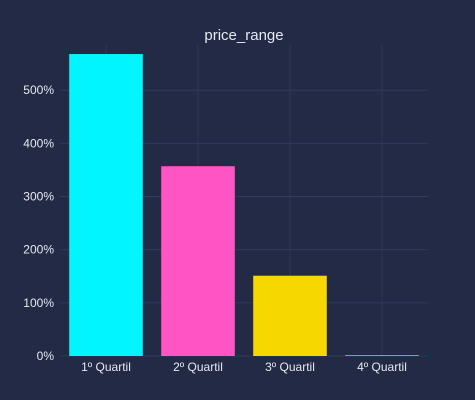  What do you see at coordinates (290, 367) in the screenshot?
I see `x-tick-label: 3º Quartil` at bounding box center [290, 367].